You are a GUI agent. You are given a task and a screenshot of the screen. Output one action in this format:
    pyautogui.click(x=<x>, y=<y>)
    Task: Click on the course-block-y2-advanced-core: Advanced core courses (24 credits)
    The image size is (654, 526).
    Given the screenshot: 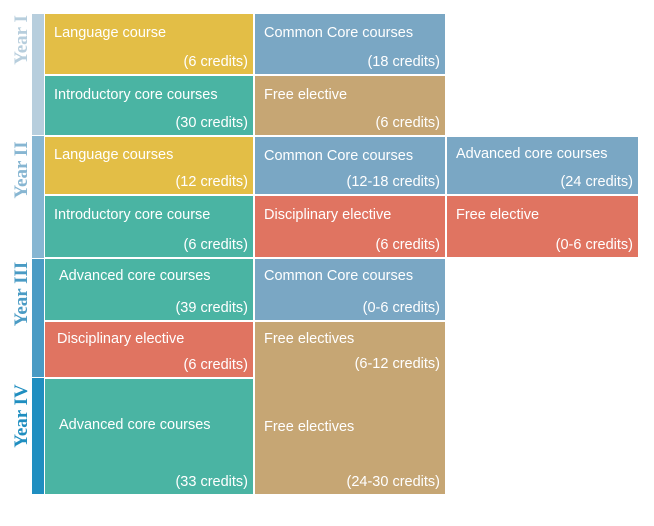 What is the action you would take?
    pyautogui.click(x=542, y=165)
    